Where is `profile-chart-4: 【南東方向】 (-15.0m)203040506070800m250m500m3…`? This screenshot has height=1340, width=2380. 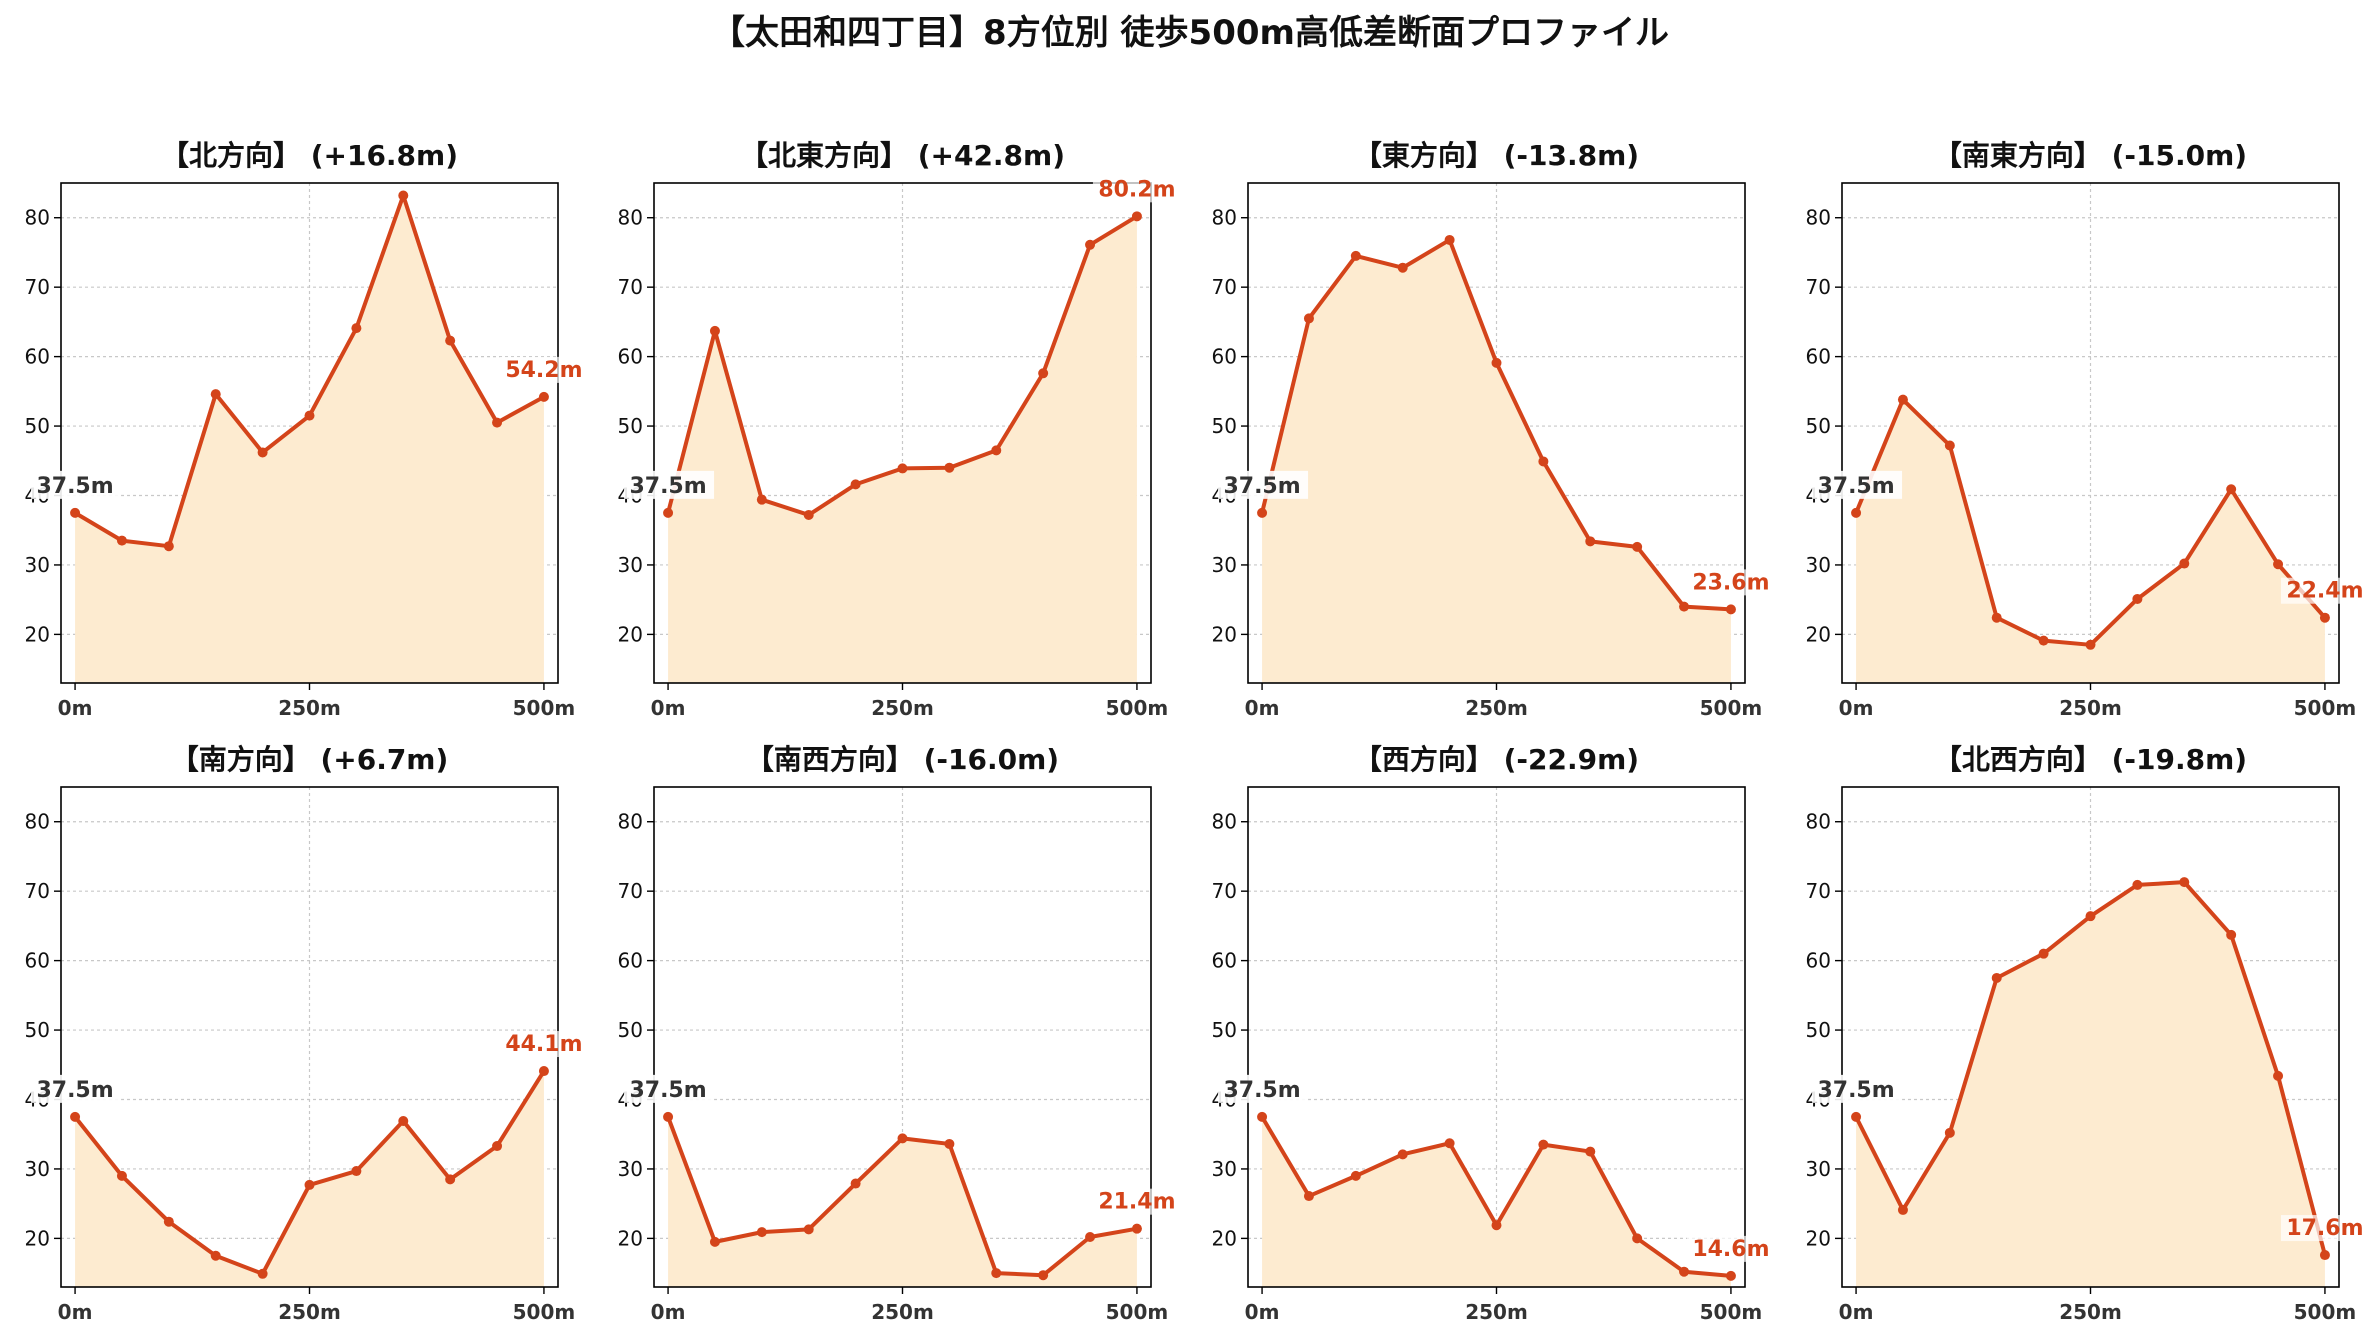 profile-chart-4: 【南東方向】 (-15.0m)203040506070800m250m500m3… is located at coordinates (2088, 429).